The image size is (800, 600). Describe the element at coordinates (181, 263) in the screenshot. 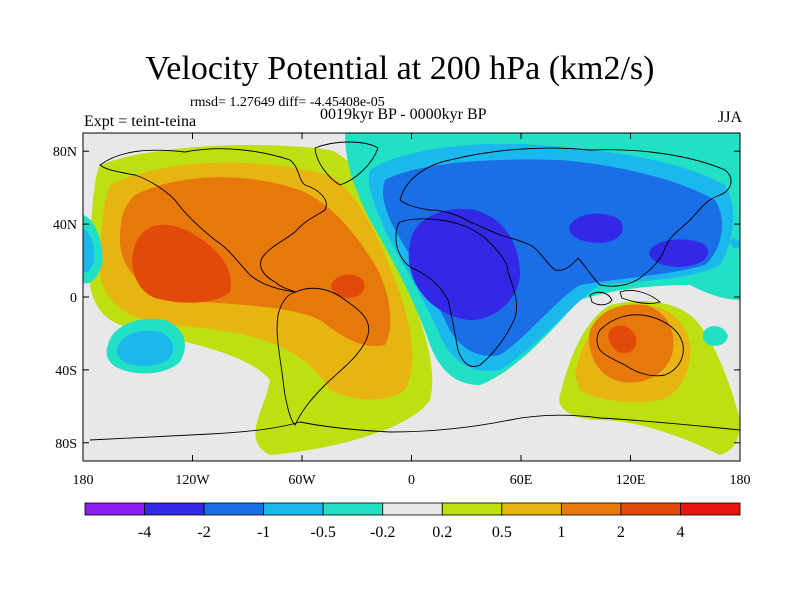

I see `field-positive-pacific-max` at that location.